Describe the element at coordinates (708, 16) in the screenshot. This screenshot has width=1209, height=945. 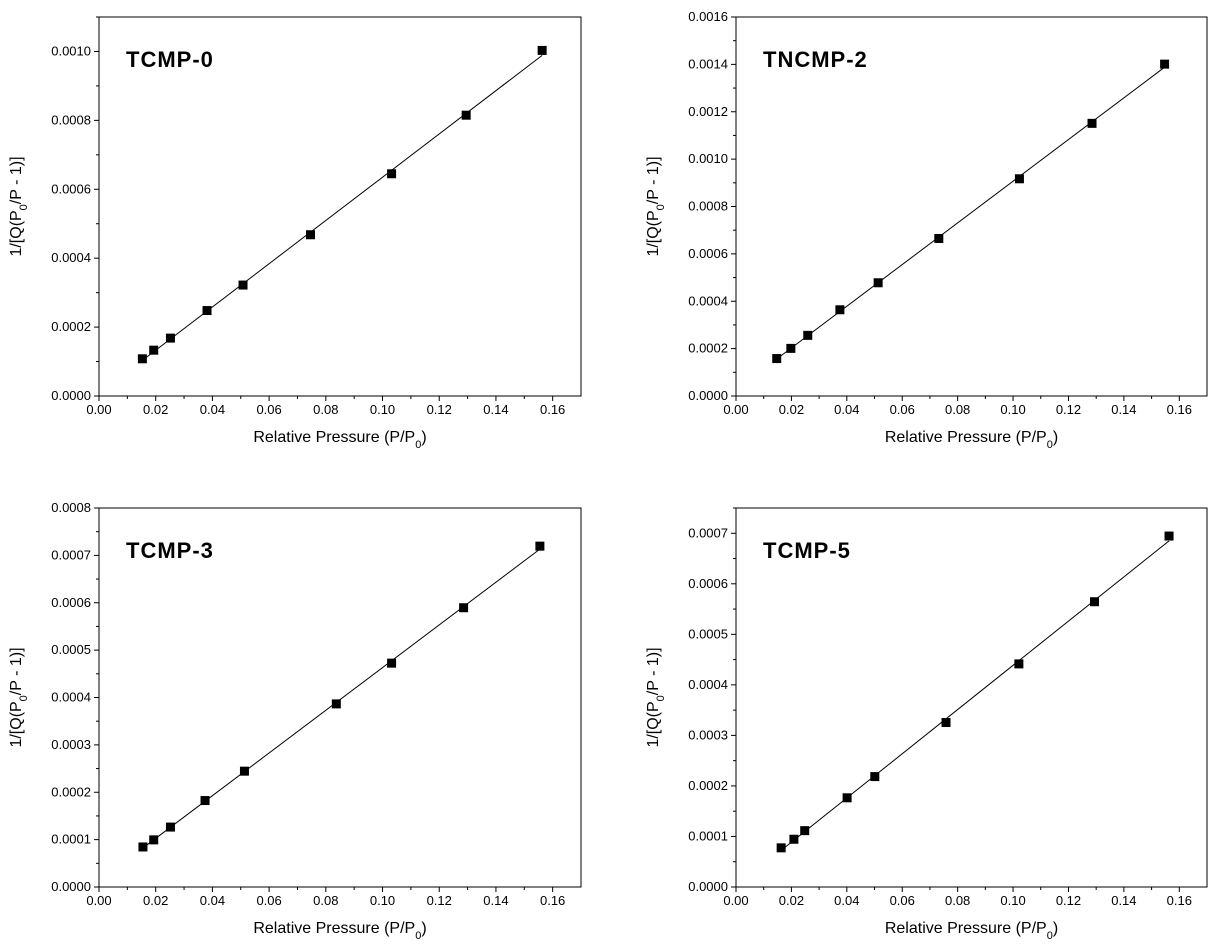
I see `y-tick-label: 0.0016` at that location.